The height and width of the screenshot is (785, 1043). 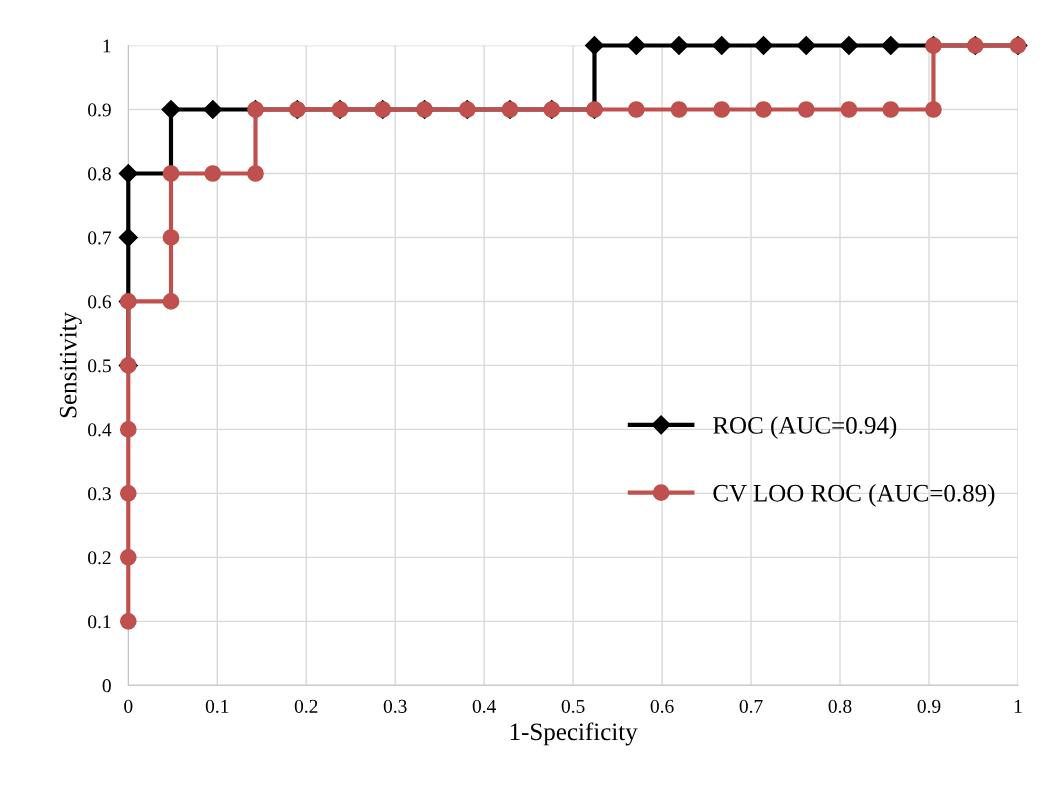 What do you see at coordinates (217, 706) in the screenshot?
I see `x-tick-label: 0.1` at bounding box center [217, 706].